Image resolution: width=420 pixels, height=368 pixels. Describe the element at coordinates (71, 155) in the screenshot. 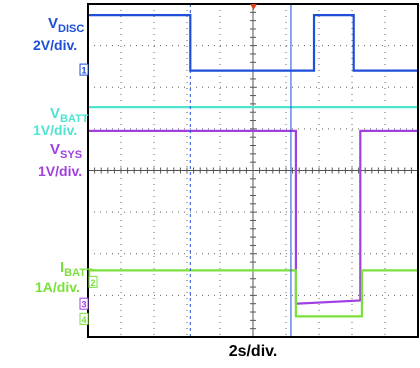

I see `vsys-label-sub: SYS` at that location.